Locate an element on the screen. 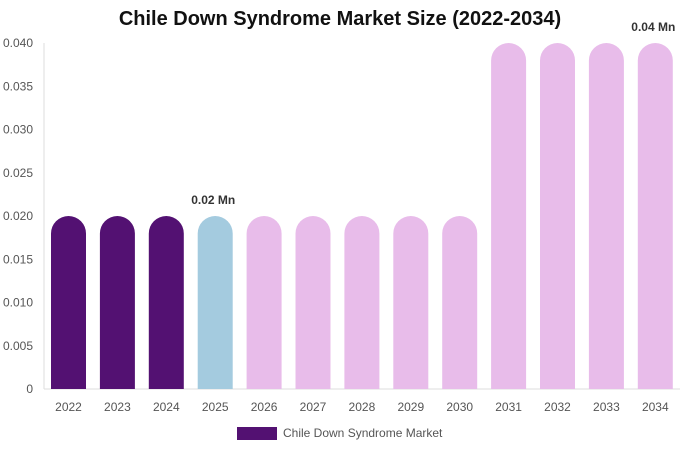  bar-2030 is located at coordinates (460, 302).